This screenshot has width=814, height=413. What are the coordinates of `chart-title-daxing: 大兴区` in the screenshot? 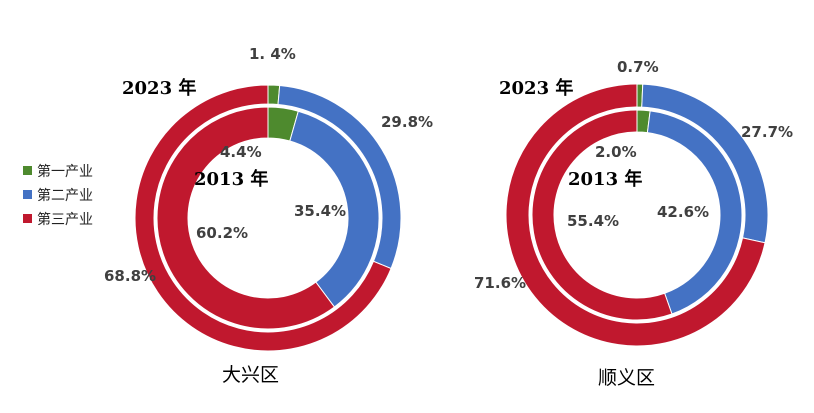 It's located at (250, 375).